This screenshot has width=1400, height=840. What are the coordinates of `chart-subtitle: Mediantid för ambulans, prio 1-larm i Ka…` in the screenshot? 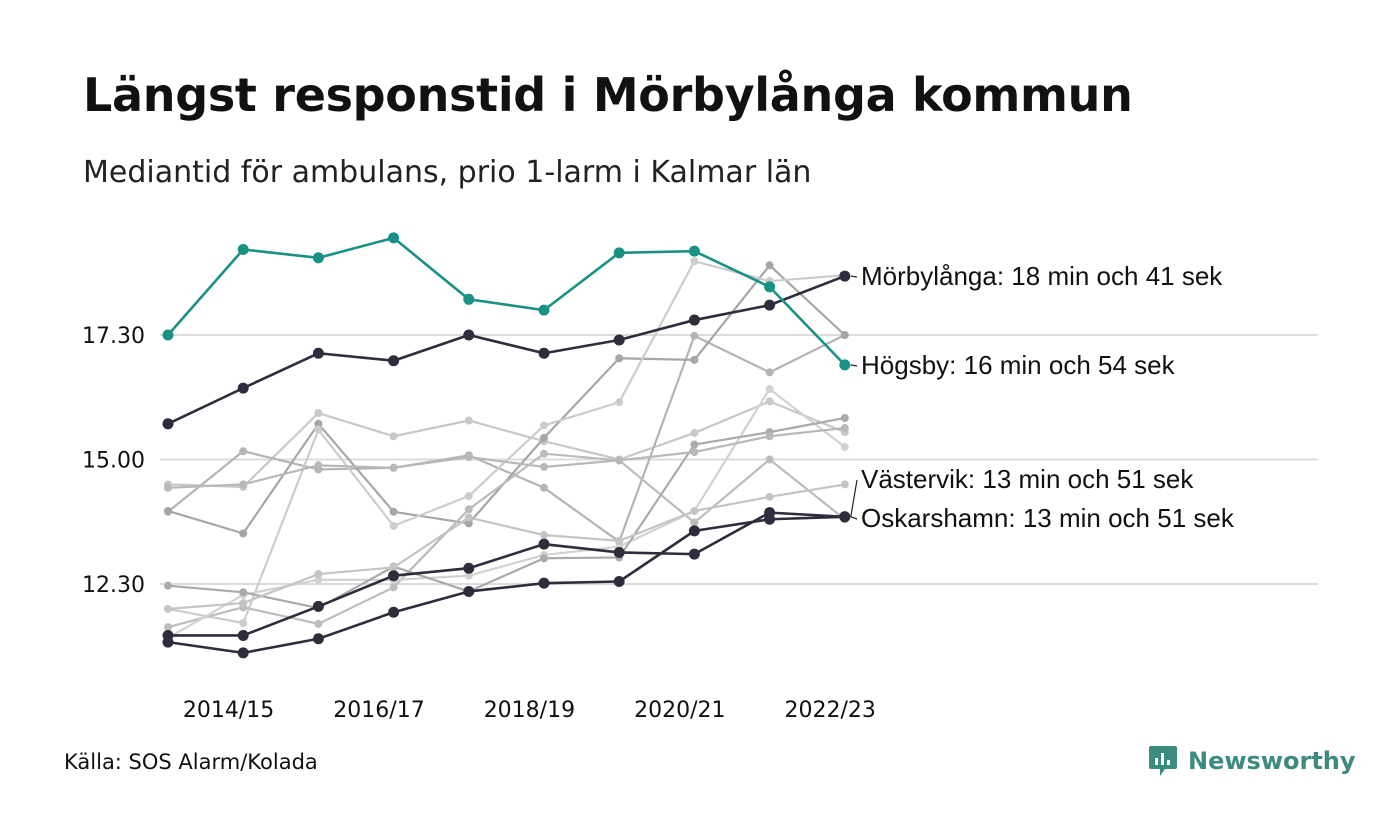 It's located at (447, 172).